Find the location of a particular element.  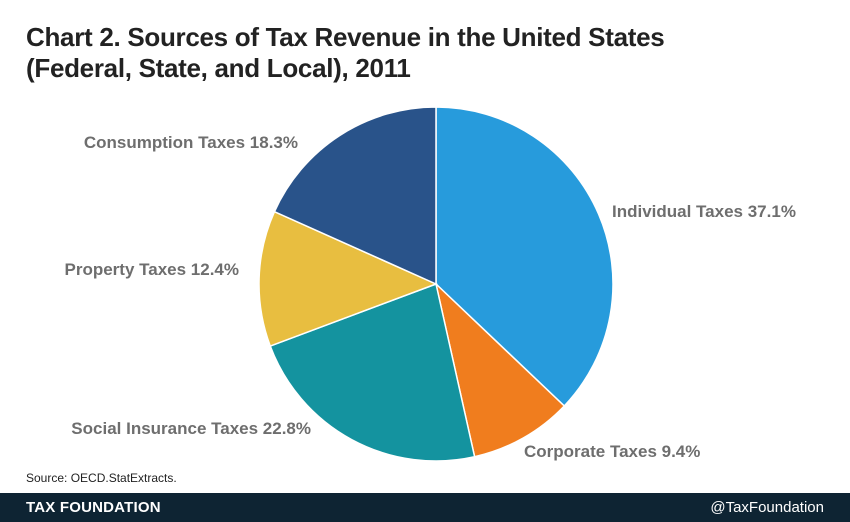

footer-brand: TAX FOUNDATION is located at coordinates (93, 507).